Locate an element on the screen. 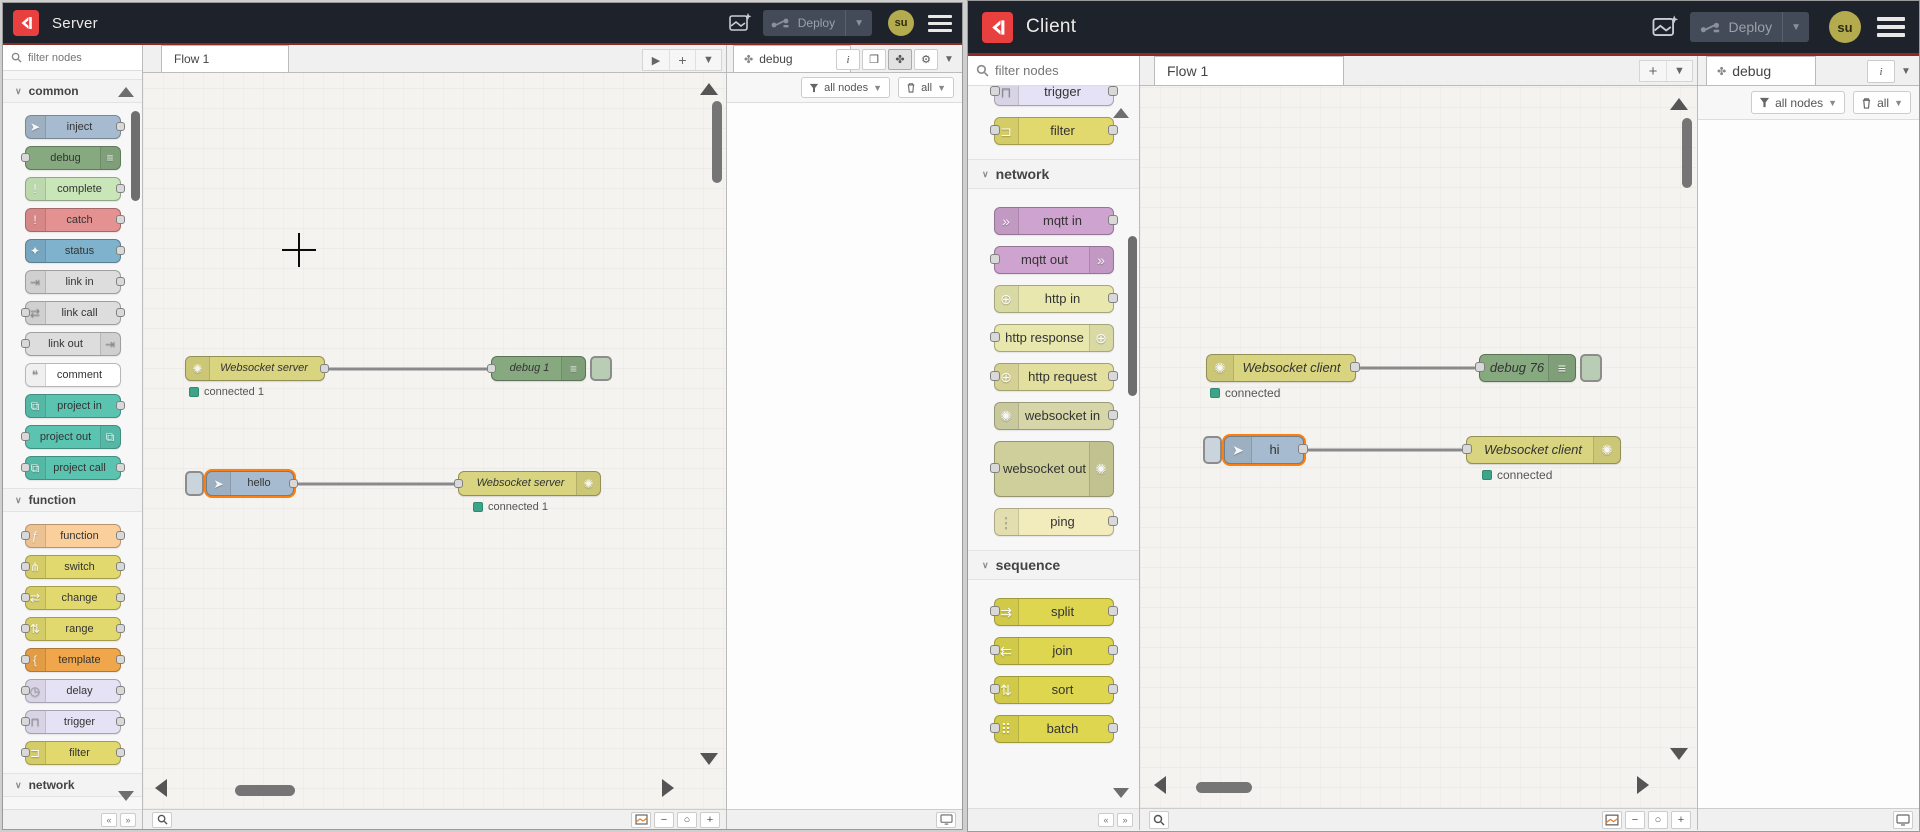 The height and width of the screenshot is (832, 1920). debug-filter-nodes-button: all nodes ▼ is located at coordinates (1798, 102).